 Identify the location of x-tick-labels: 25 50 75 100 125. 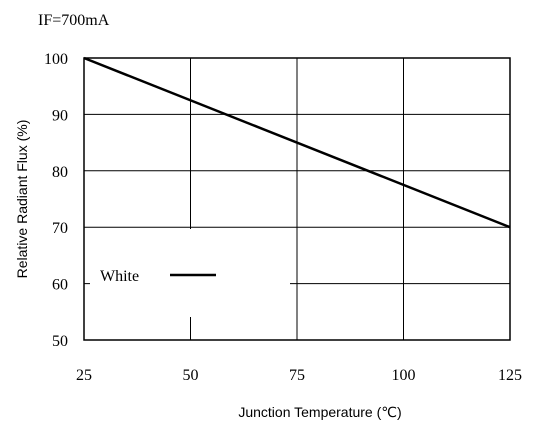
(299, 375).